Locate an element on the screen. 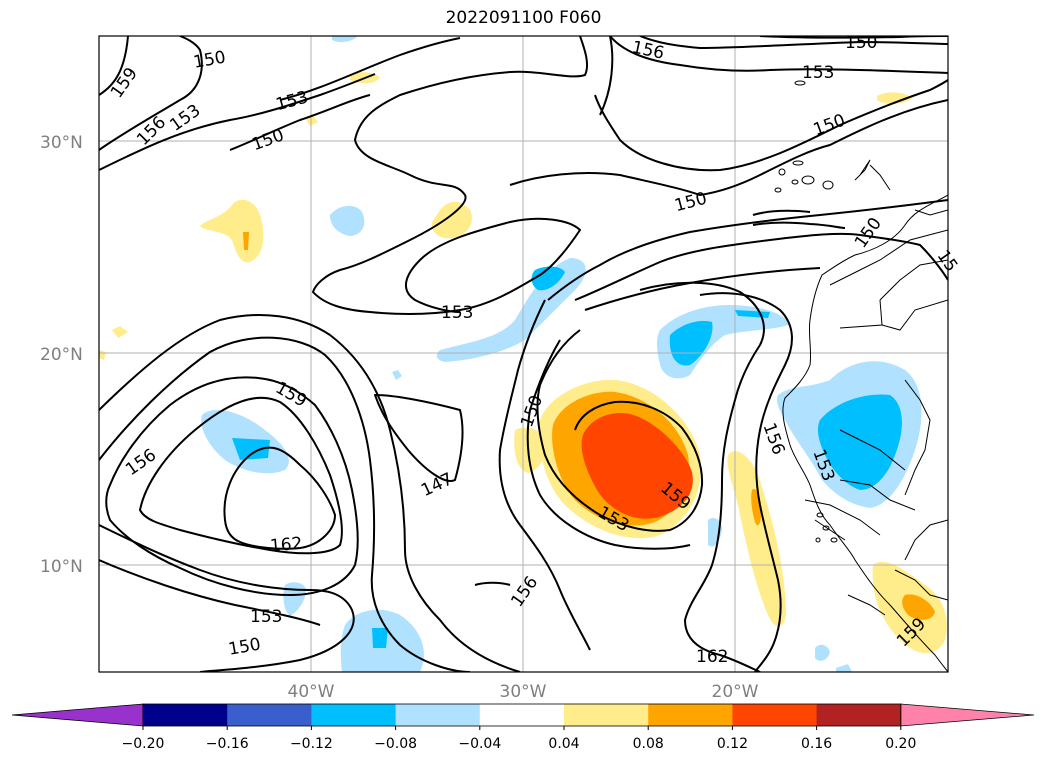  lon-label-20w: 20°W is located at coordinates (735, 692).